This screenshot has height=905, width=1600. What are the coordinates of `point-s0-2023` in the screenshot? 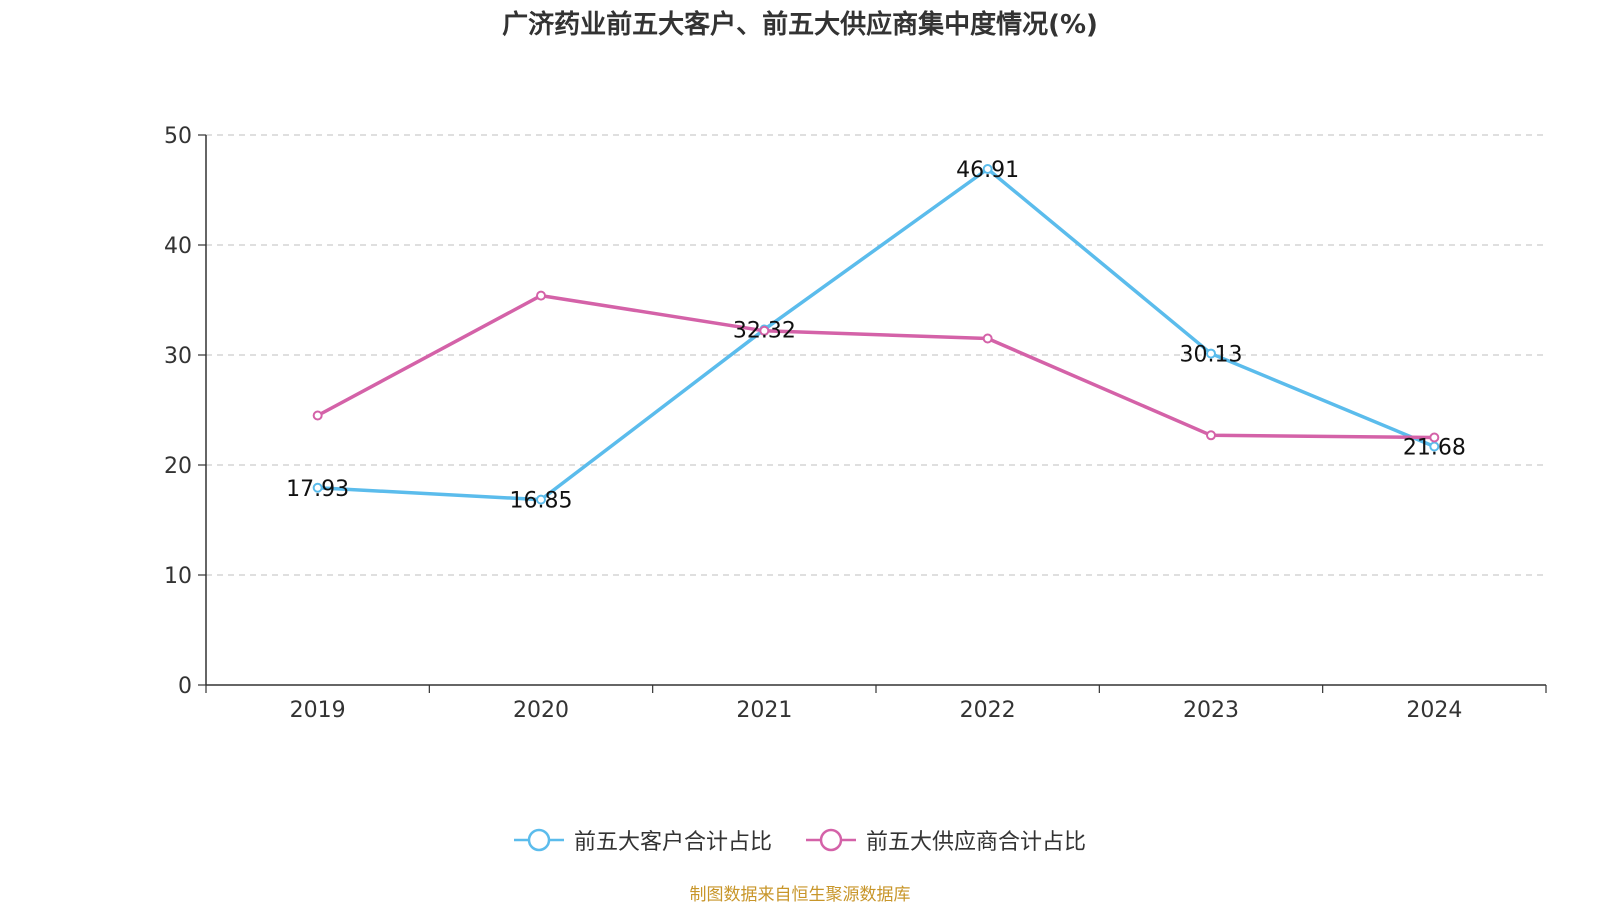 It's located at (1211, 353).